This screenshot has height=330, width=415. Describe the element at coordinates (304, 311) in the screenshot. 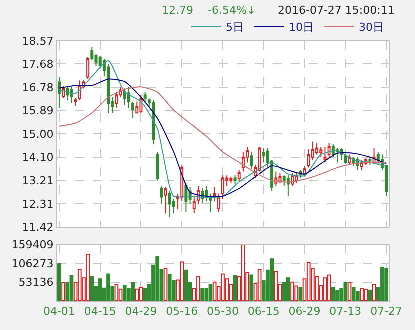

I see `x-tick-label: 06-29` at that location.